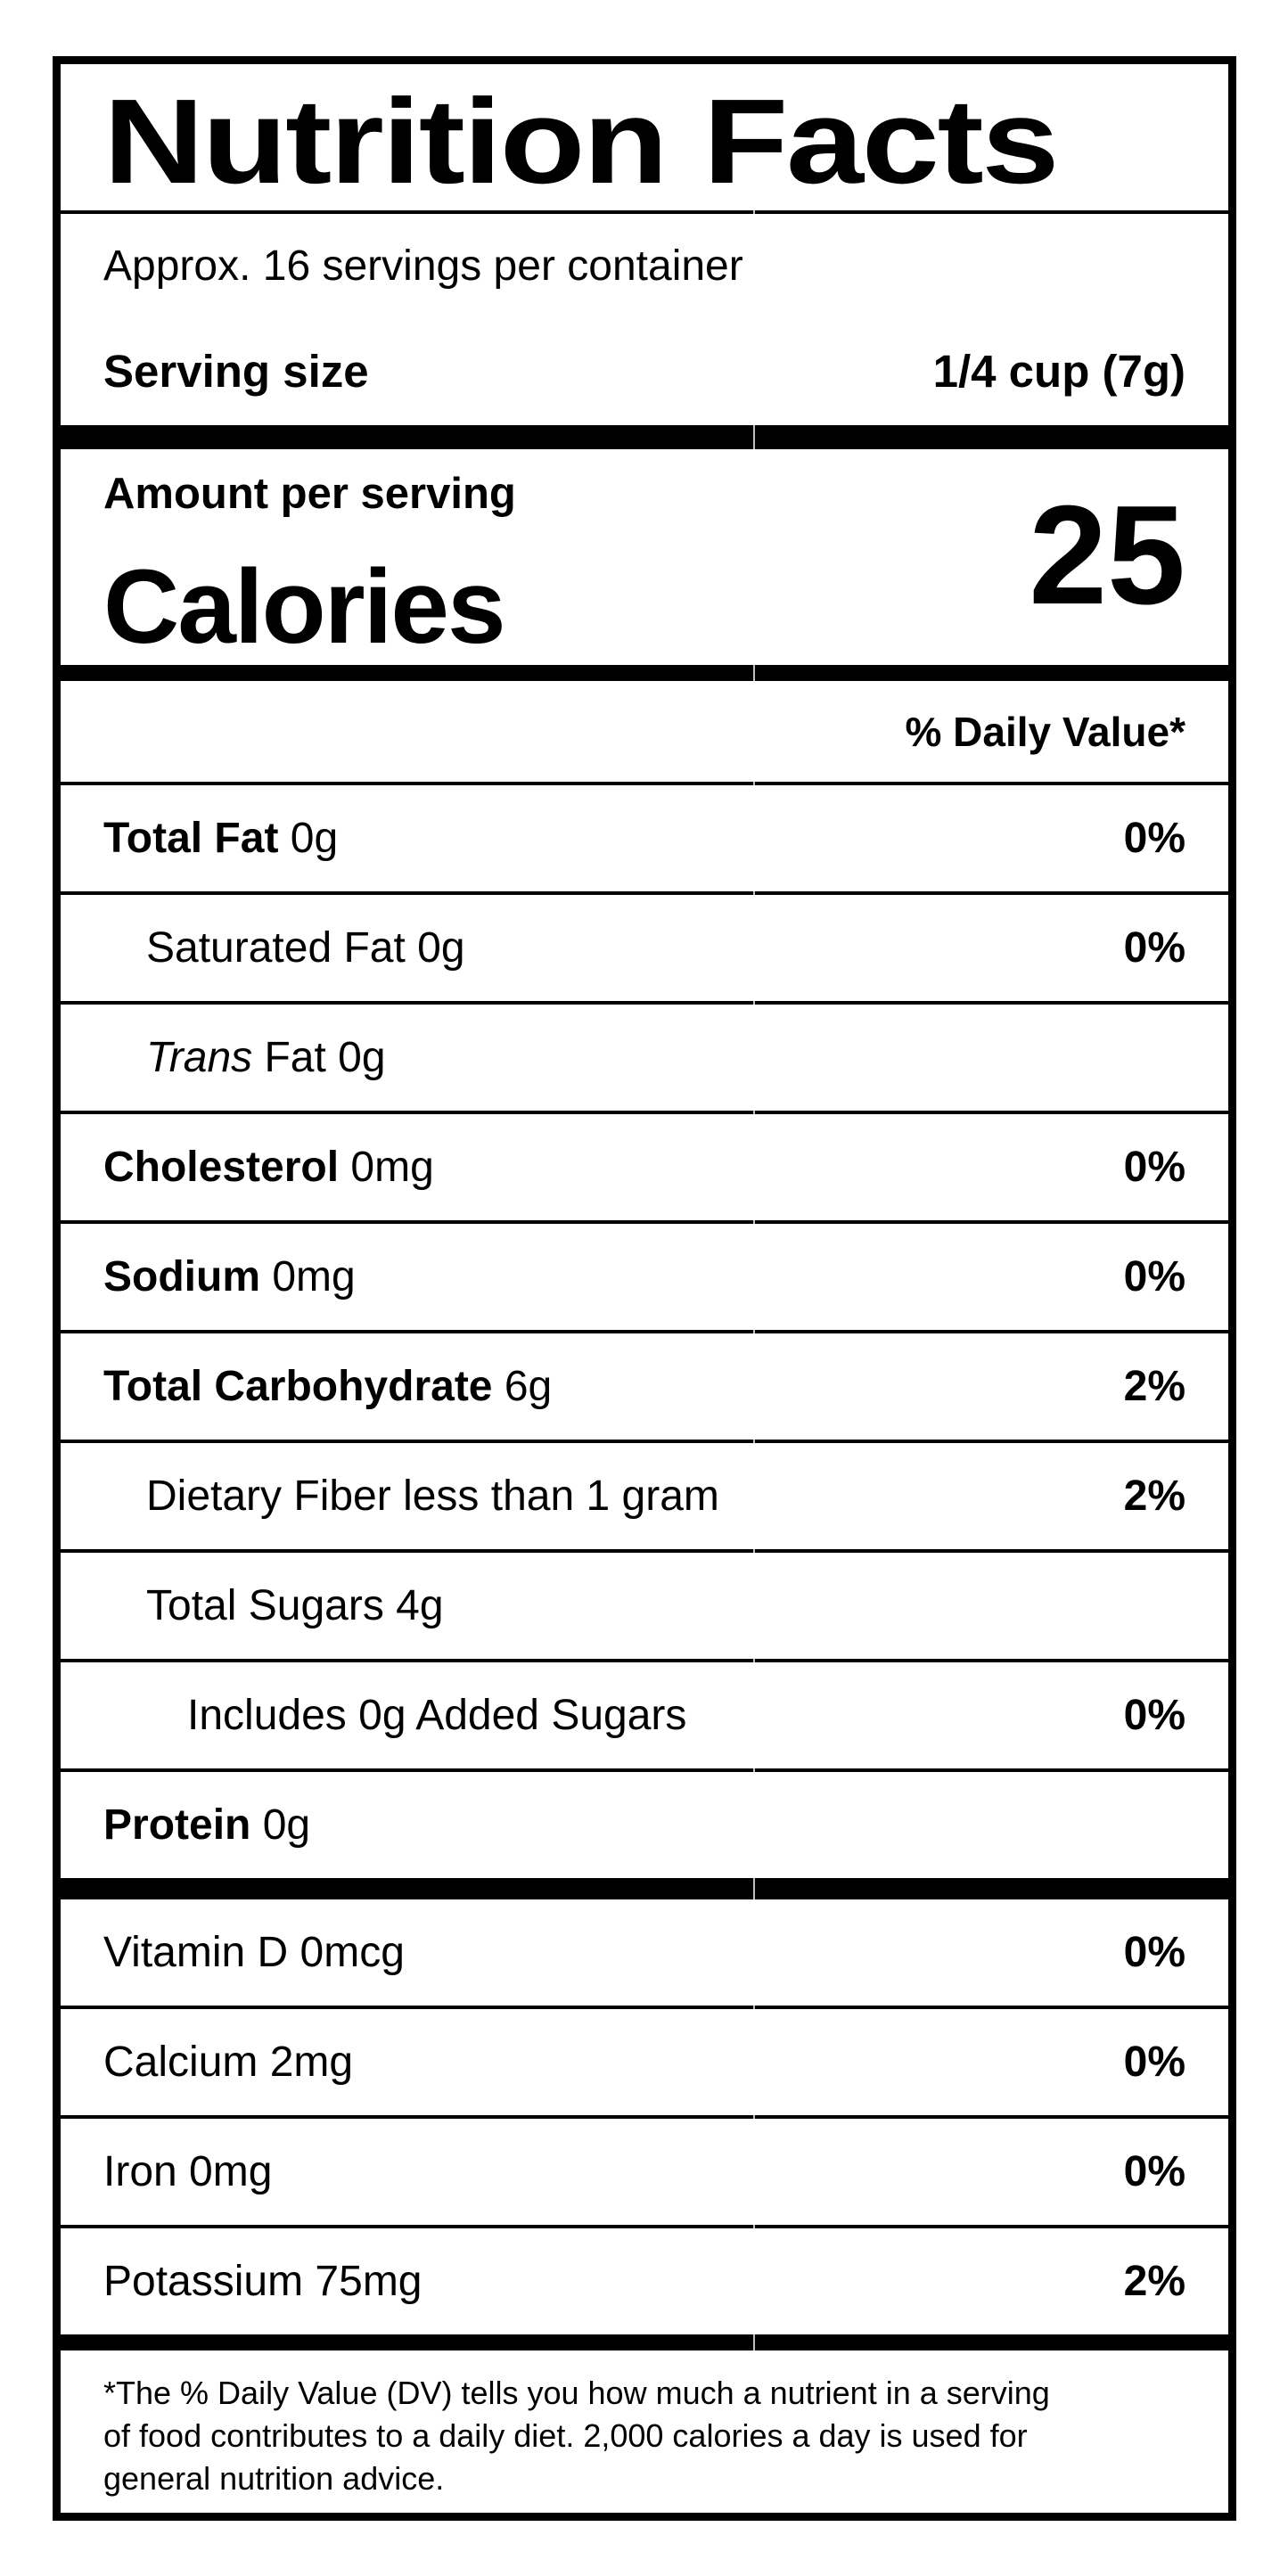 The height and width of the screenshot is (2576, 1288). I want to click on nutrient-row-9: Protein 0g, so click(645, 1825).